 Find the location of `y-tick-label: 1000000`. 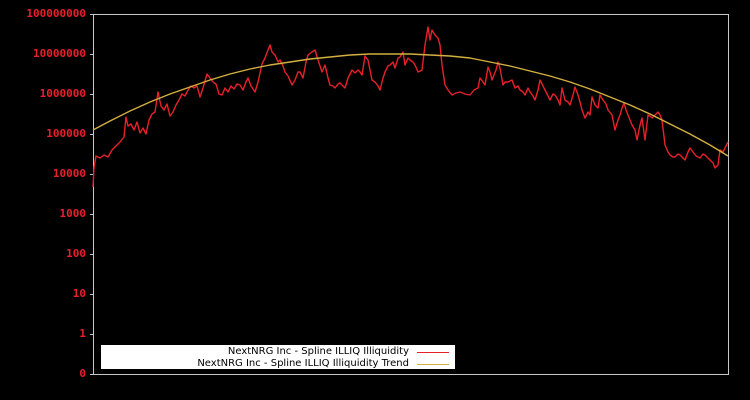

y-tick-label: 1000000 is located at coordinates (62, 93).